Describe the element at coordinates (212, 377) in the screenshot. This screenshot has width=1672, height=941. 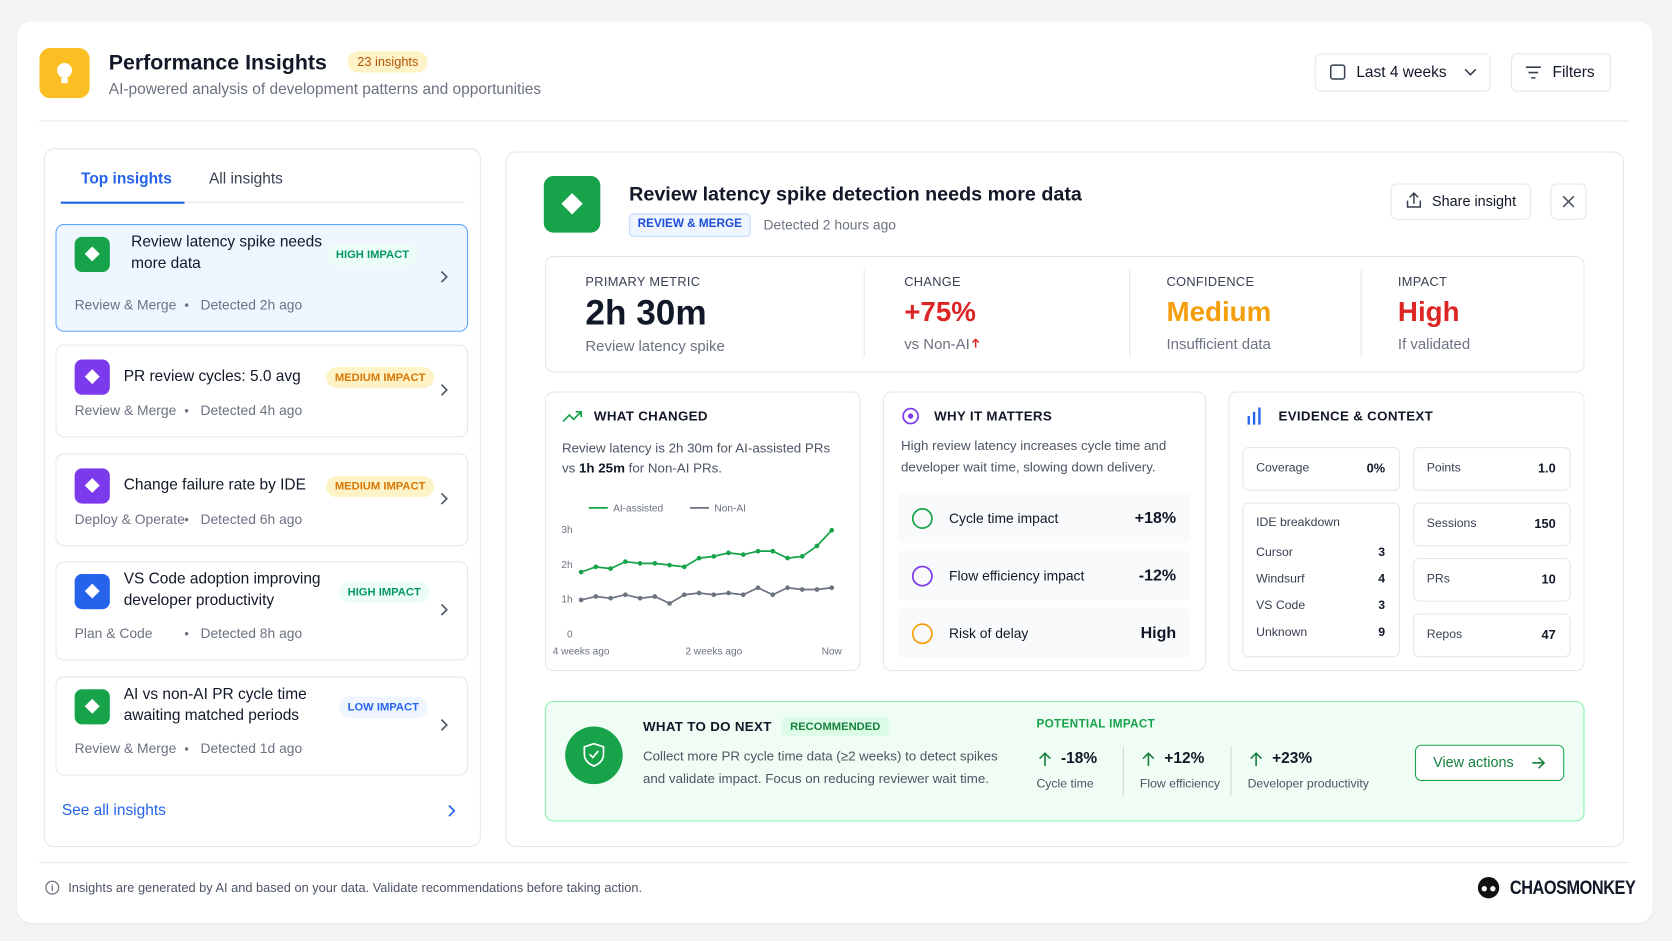
I see `insight-title: PR review cycles: 5.0 avg` at that location.